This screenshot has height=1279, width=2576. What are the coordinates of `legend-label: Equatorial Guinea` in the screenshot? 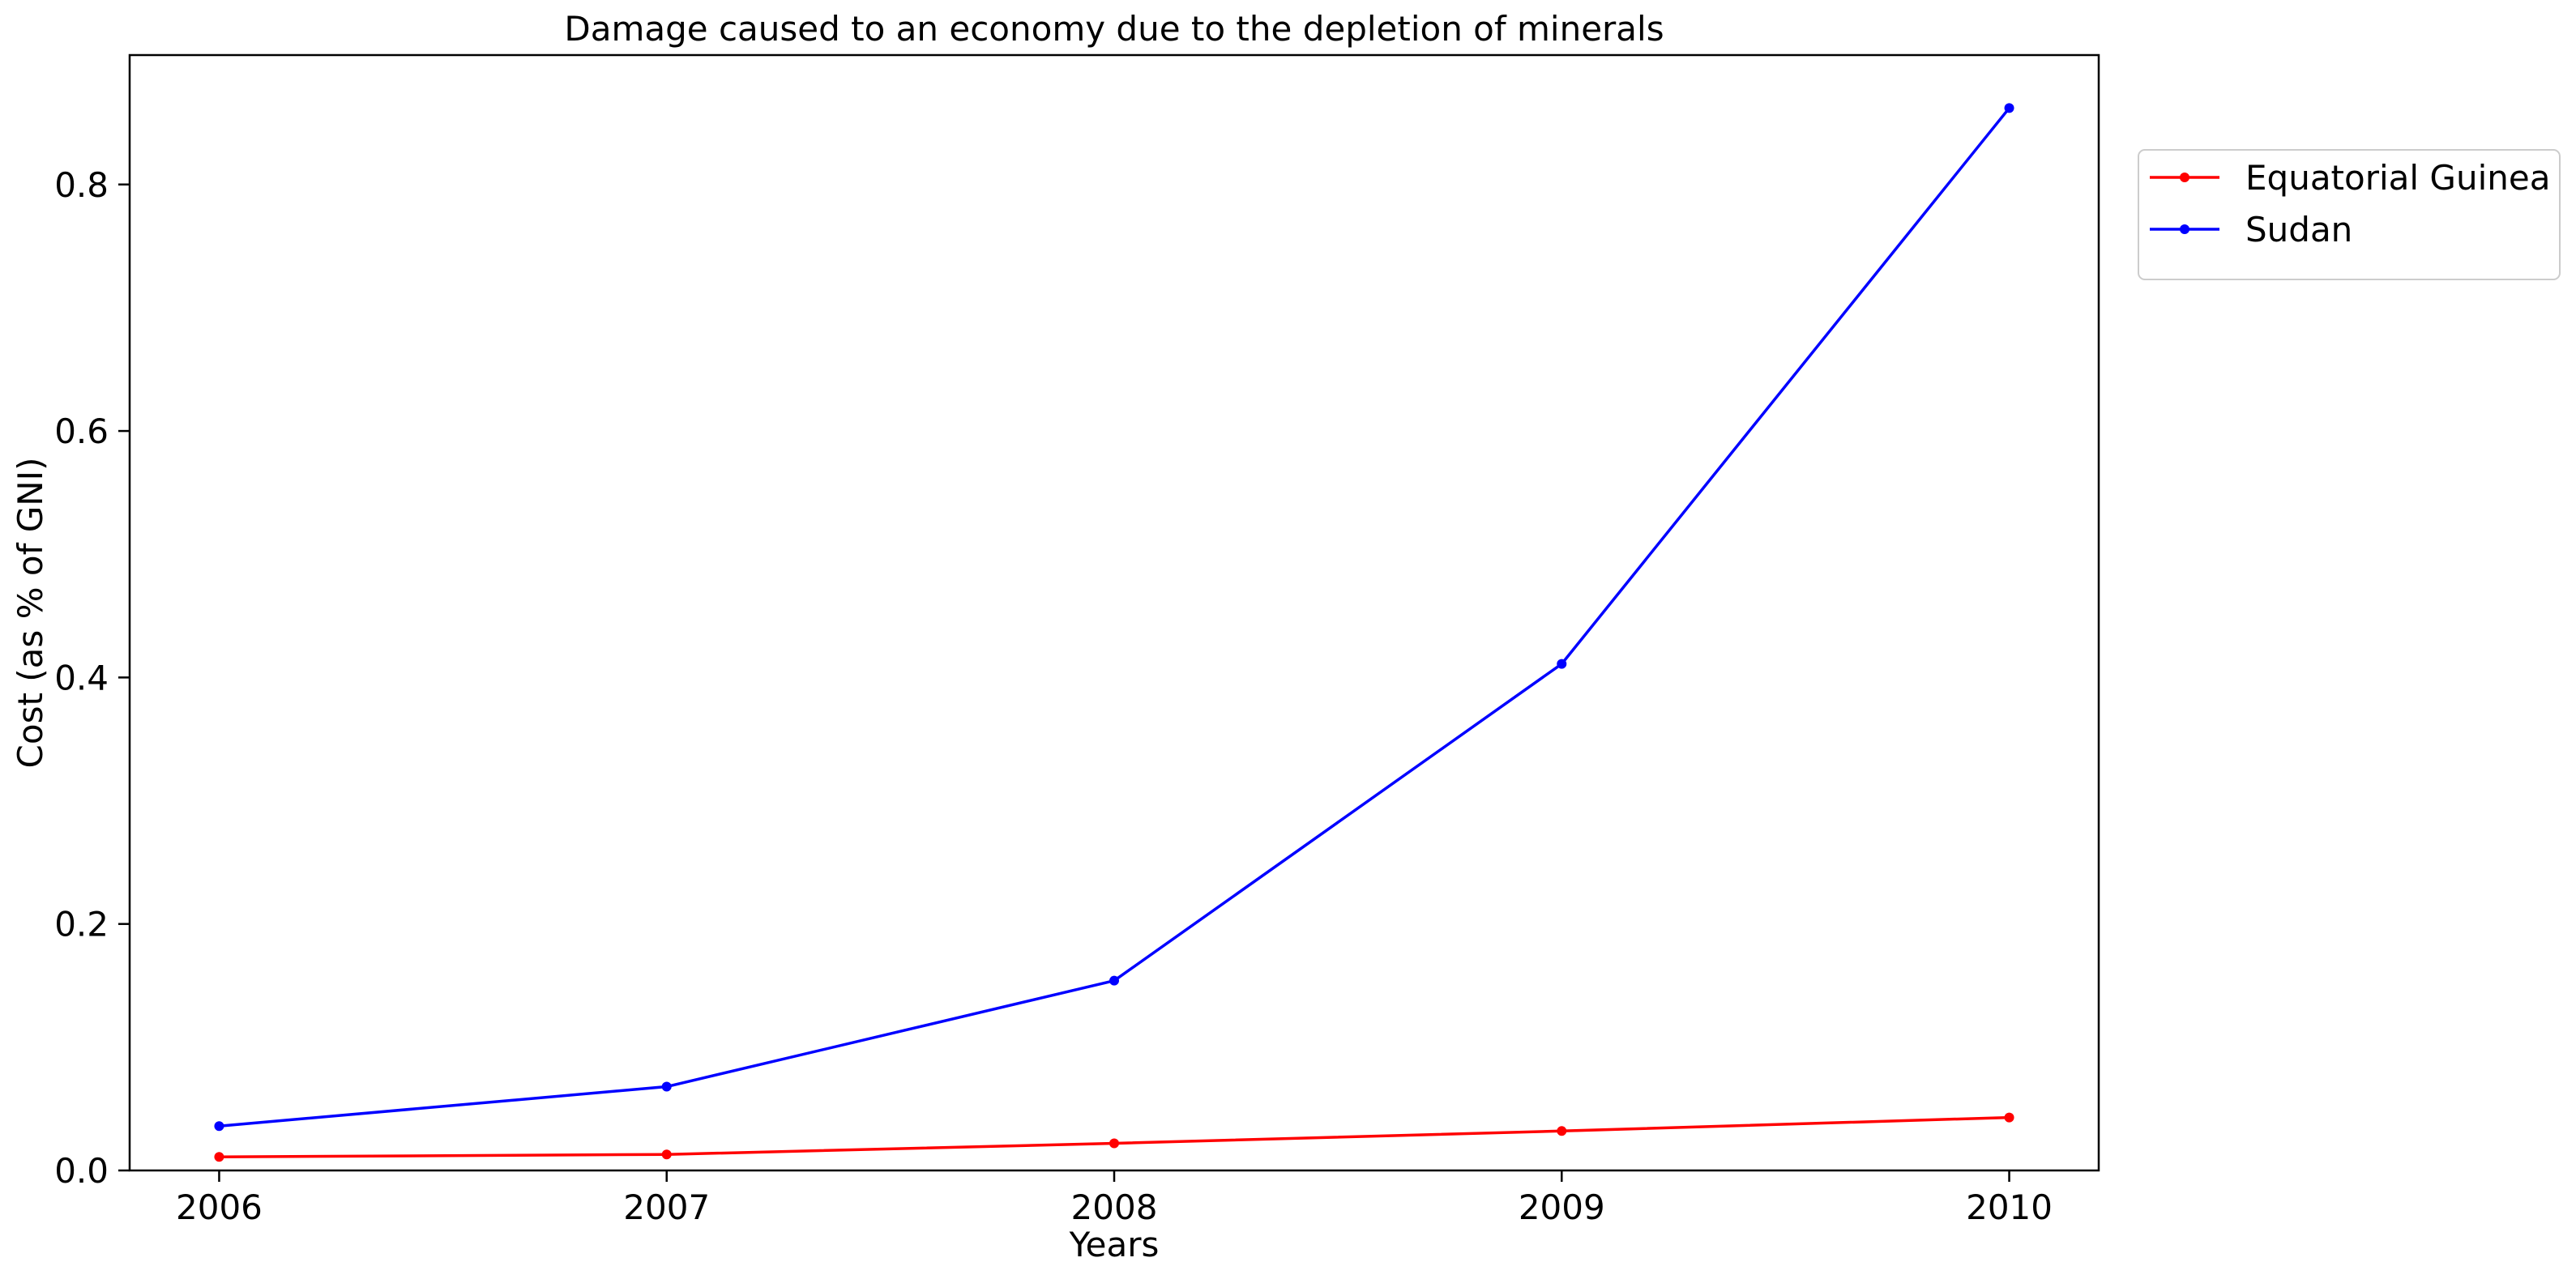 It's located at (2397, 178).